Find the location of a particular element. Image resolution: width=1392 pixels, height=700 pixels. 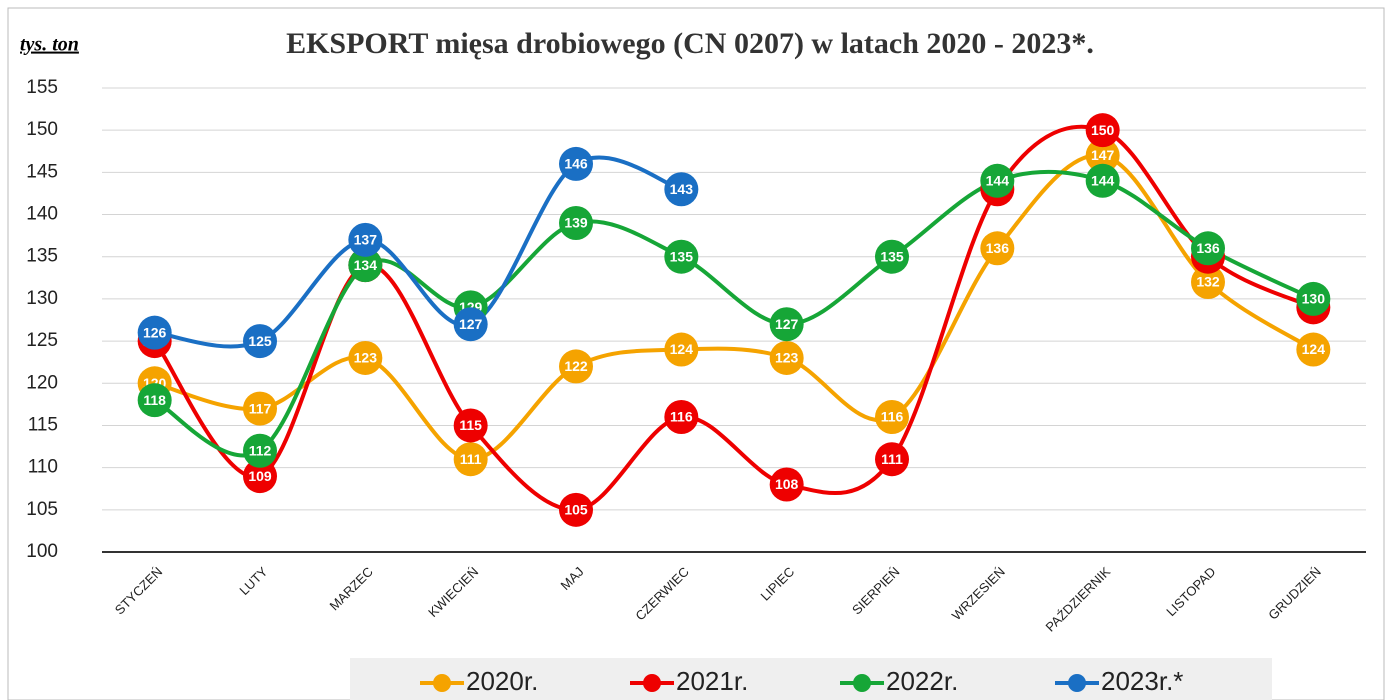

legend-label: 2023r.* is located at coordinates (1142, 681).